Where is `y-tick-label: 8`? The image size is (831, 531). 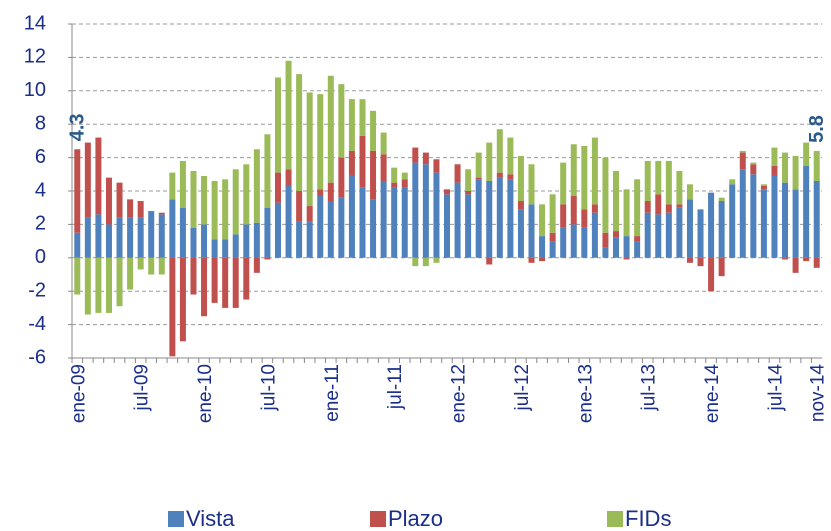 y-tick-label: 8 is located at coordinates (40, 123).